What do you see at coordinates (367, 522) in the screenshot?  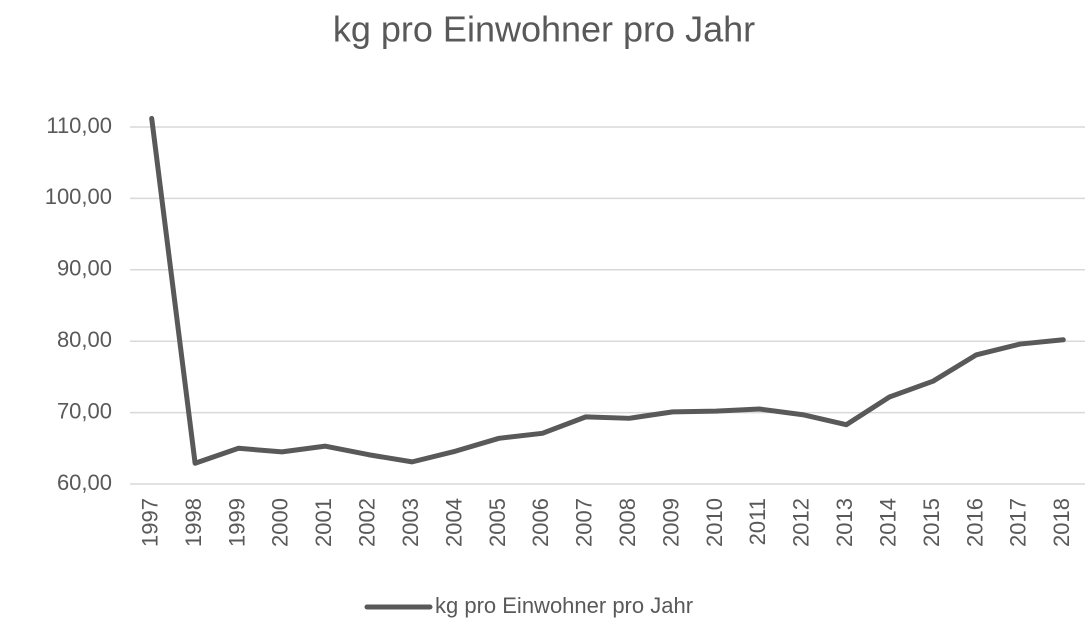 I see `x-tick-label: 2002` at bounding box center [367, 522].